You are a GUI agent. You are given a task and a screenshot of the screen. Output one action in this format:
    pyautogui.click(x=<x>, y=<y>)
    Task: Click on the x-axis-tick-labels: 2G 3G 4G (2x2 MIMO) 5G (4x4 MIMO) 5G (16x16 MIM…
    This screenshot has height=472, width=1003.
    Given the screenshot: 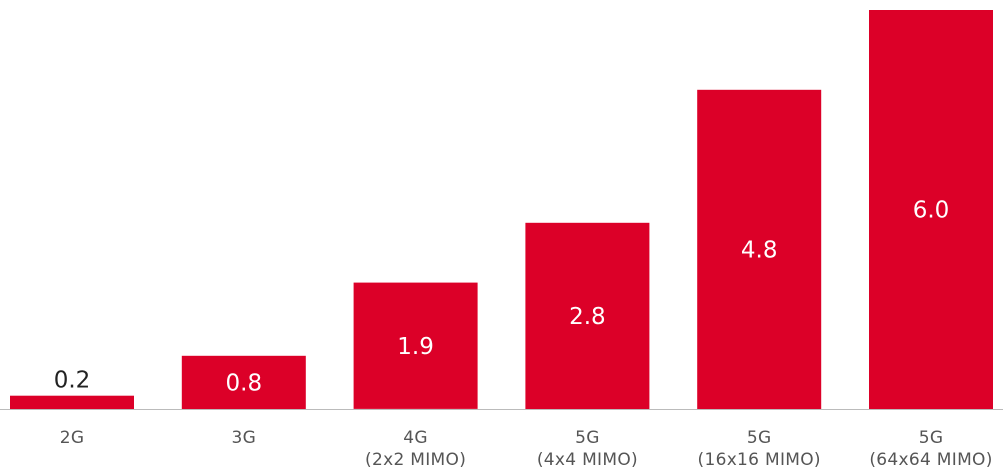 What is the action you would take?
    pyautogui.click(x=526, y=449)
    